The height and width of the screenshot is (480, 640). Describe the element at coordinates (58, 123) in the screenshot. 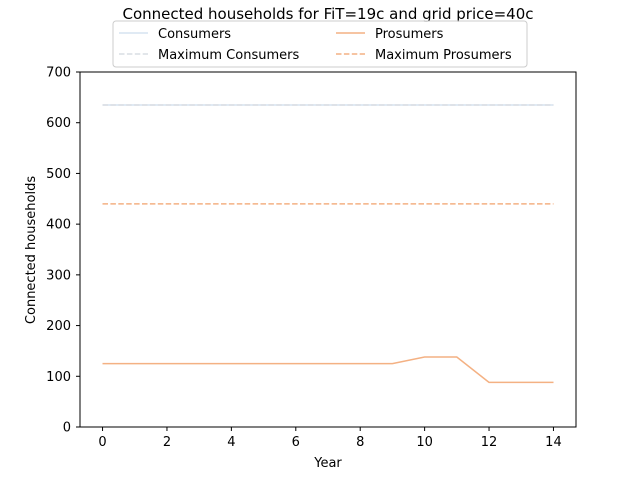

I see `y-tick-label: 600` at that location.